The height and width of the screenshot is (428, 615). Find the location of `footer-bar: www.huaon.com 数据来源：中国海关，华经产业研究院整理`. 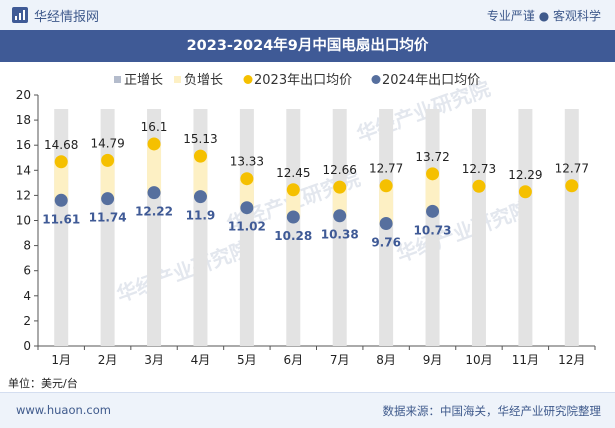

footer-bar: www.huaon.com 数据来源：中国海关，华经产业研究院整理 is located at coordinates (307, 410).